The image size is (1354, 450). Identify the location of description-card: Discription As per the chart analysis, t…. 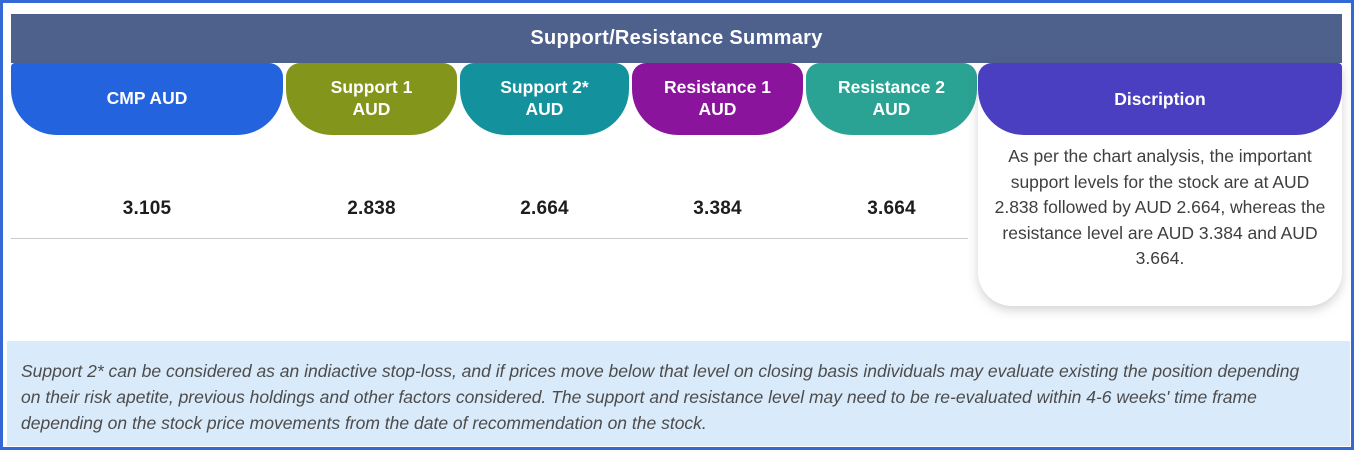
(1160, 184).